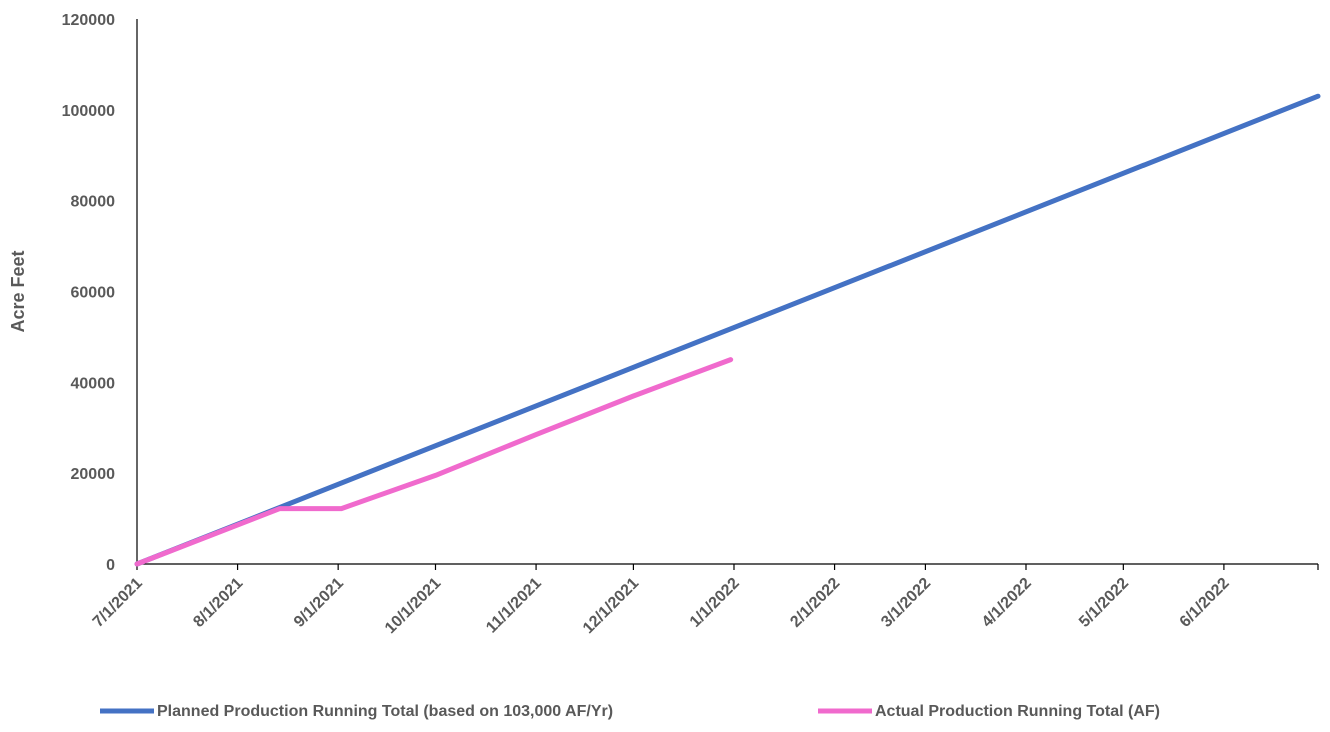 Image resolution: width=1330 pixels, height=732 pixels. I want to click on y-tick-label: 80000, so click(93, 202).